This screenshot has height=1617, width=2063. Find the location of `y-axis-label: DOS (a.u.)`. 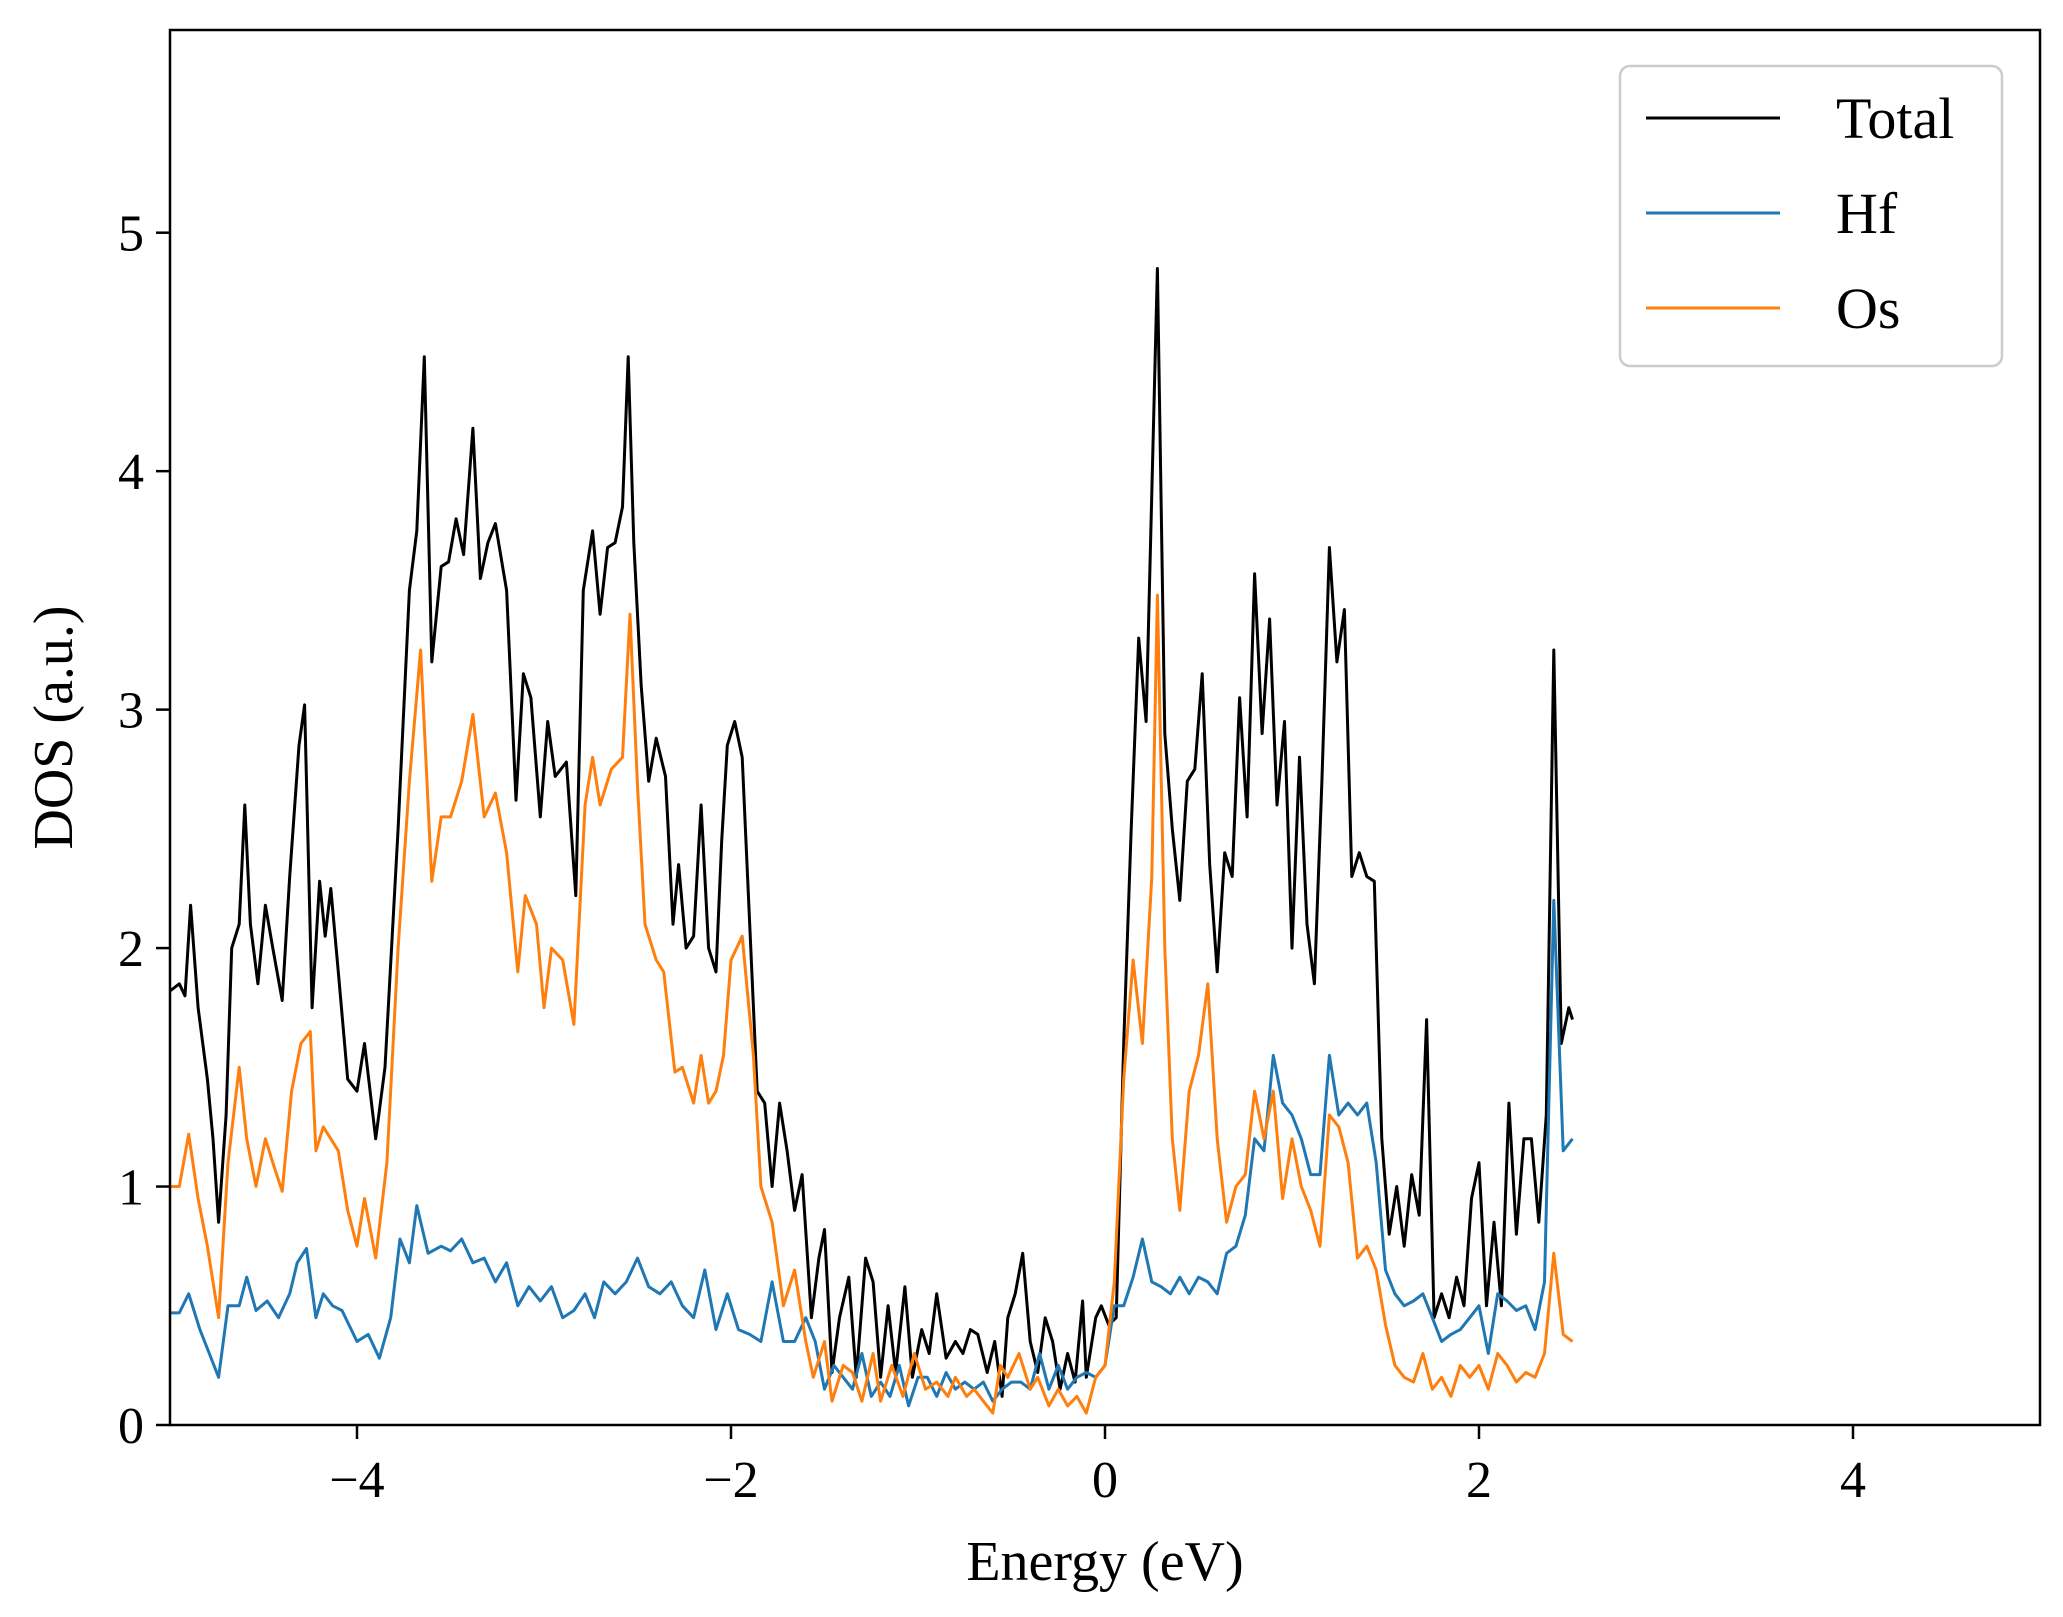

y-axis-label: DOS (a.u.) is located at coordinates (54, 727).